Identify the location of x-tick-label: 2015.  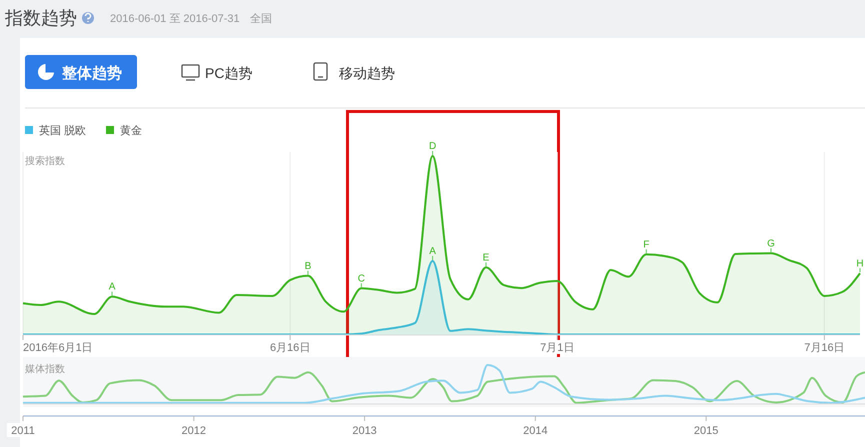
(706, 431).